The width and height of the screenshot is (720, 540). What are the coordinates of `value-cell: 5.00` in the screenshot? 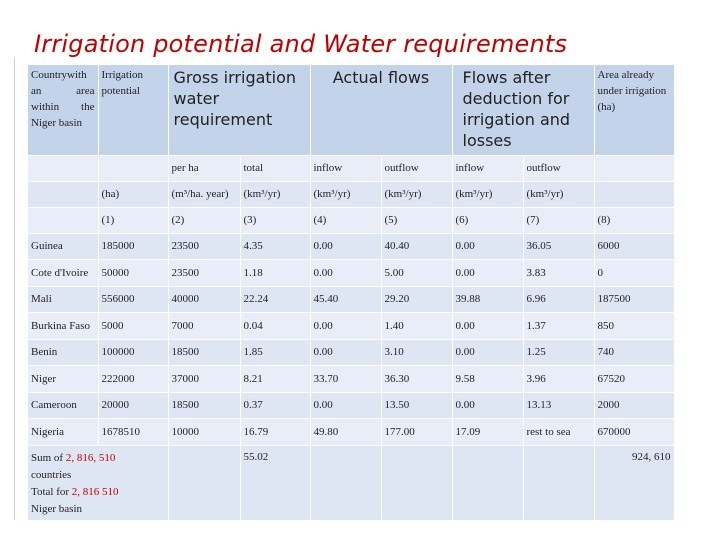 It's located at (417, 273).